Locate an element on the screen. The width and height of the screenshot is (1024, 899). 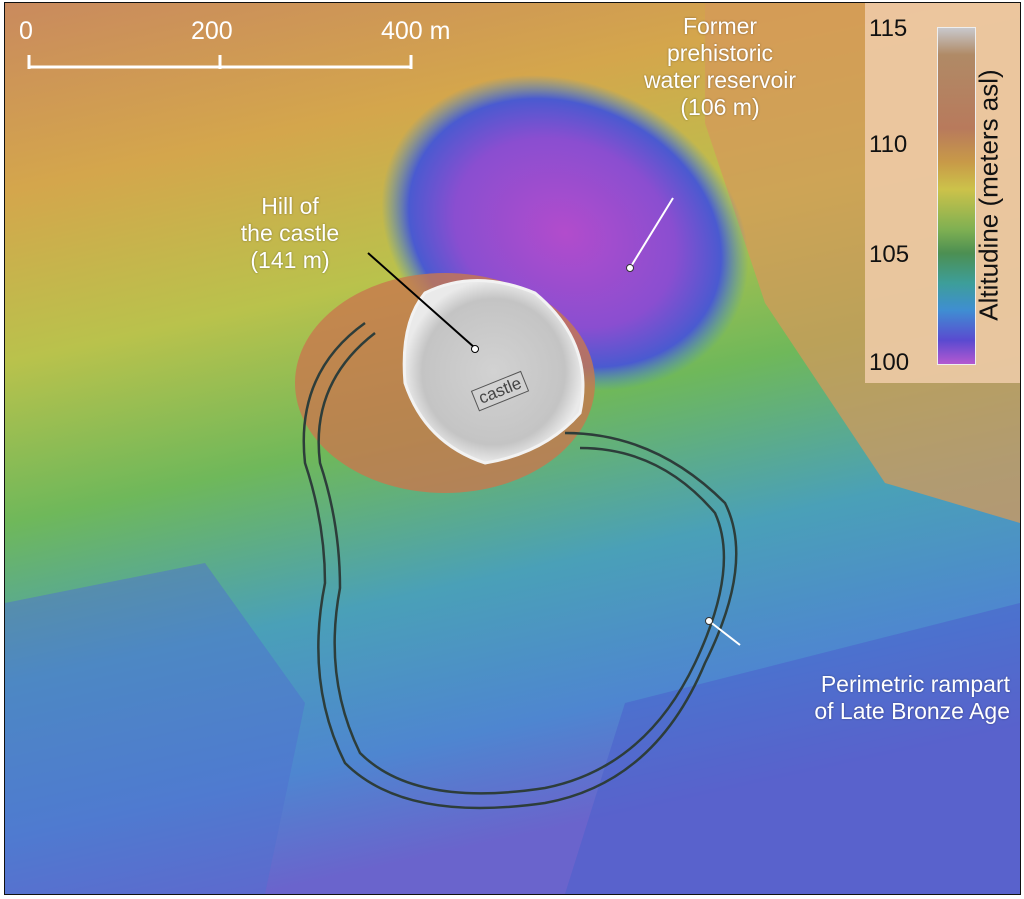
hill-label-line: the castle is located at coordinates (290, 233).